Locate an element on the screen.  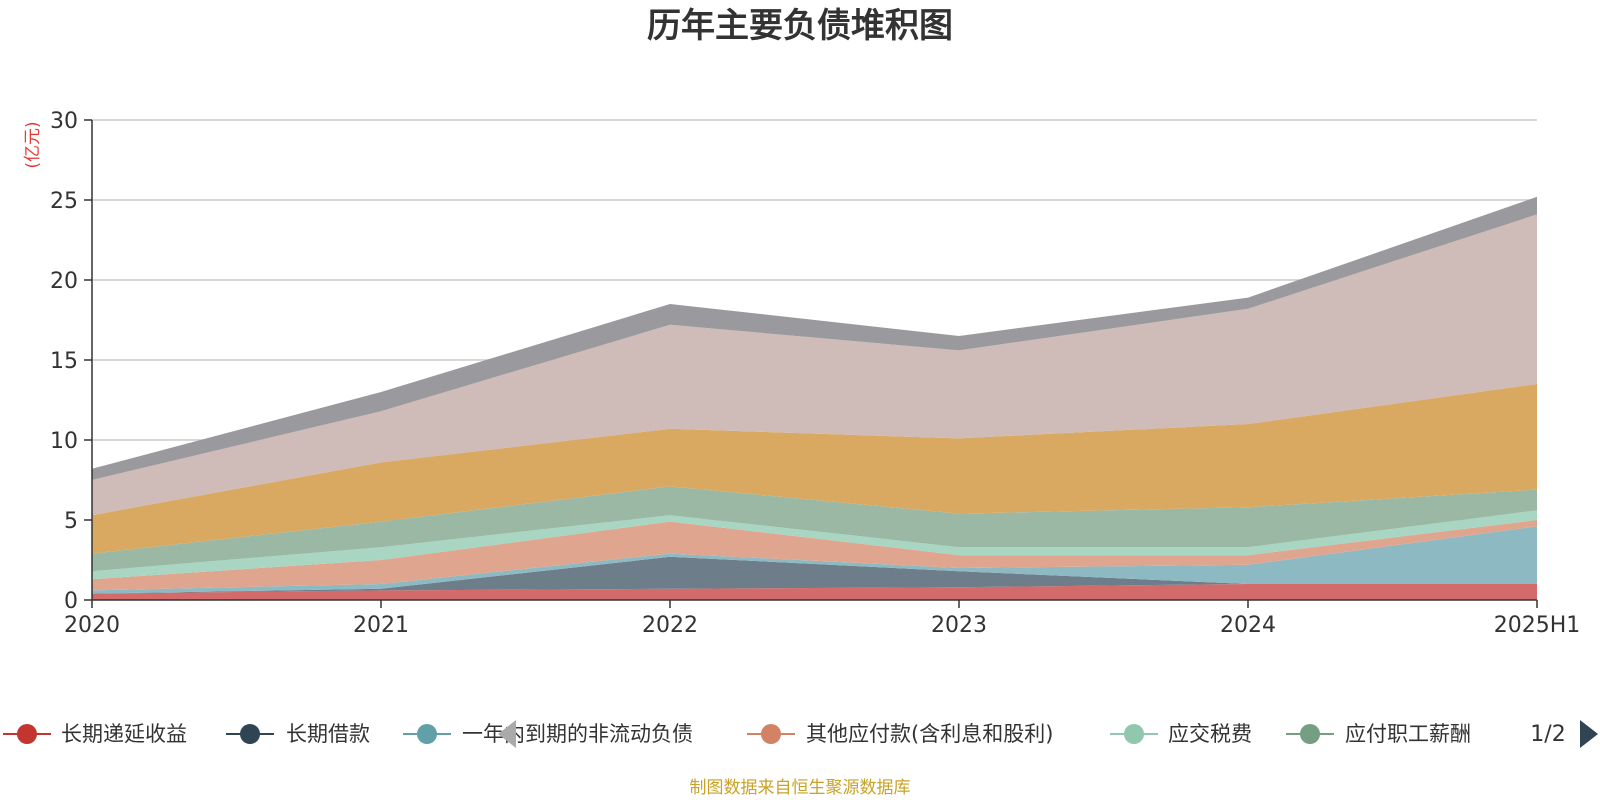
y-tick-label: 15 is located at coordinates (64, 361).